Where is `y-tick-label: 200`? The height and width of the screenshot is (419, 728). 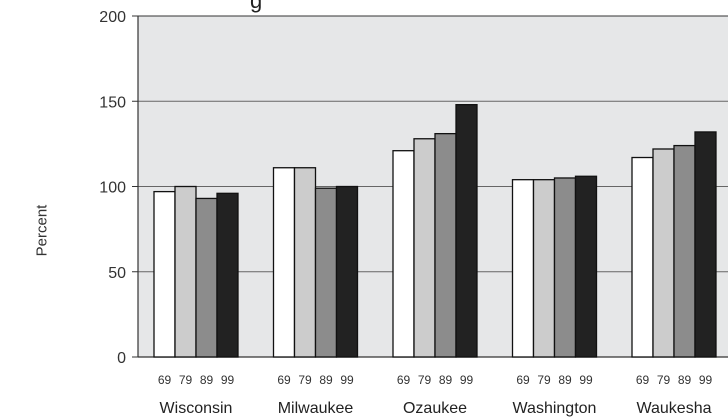 y-tick-label: 200 is located at coordinates (112, 17).